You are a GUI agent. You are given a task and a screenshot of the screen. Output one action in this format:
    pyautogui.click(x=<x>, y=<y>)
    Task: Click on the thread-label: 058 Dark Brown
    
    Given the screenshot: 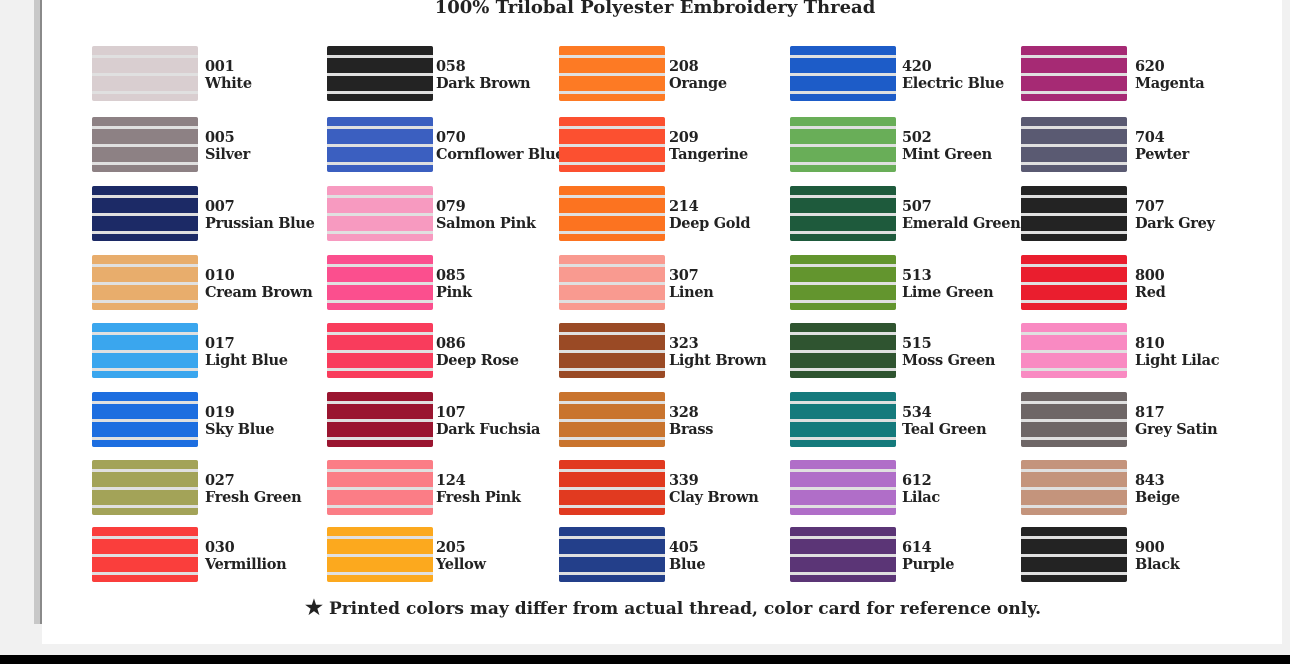 What is the action you would take?
    pyautogui.click(x=483, y=75)
    